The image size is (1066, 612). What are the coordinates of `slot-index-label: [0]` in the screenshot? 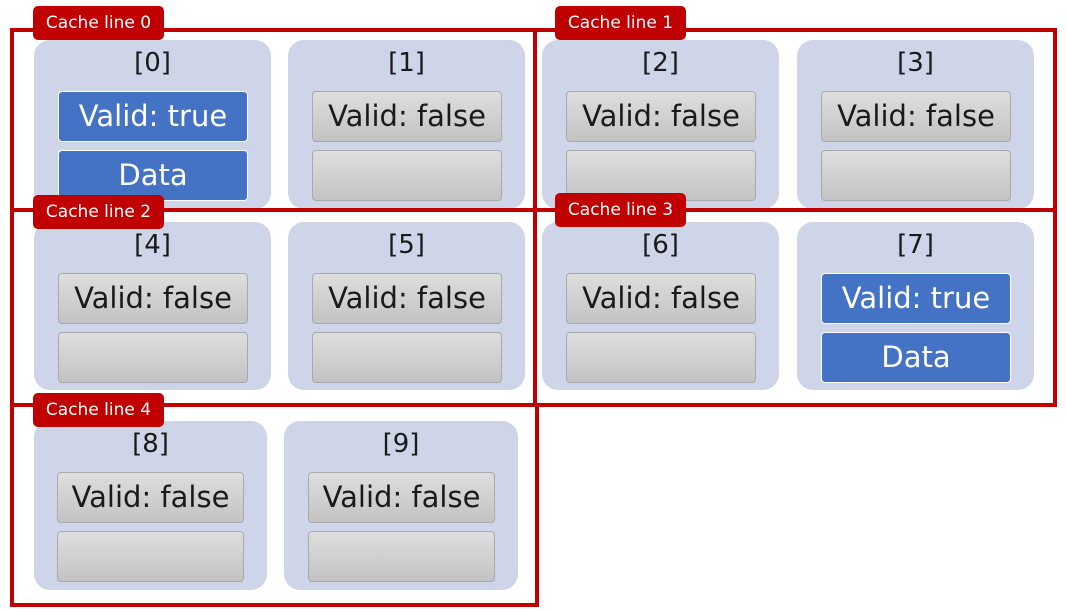 It's located at (152, 63).